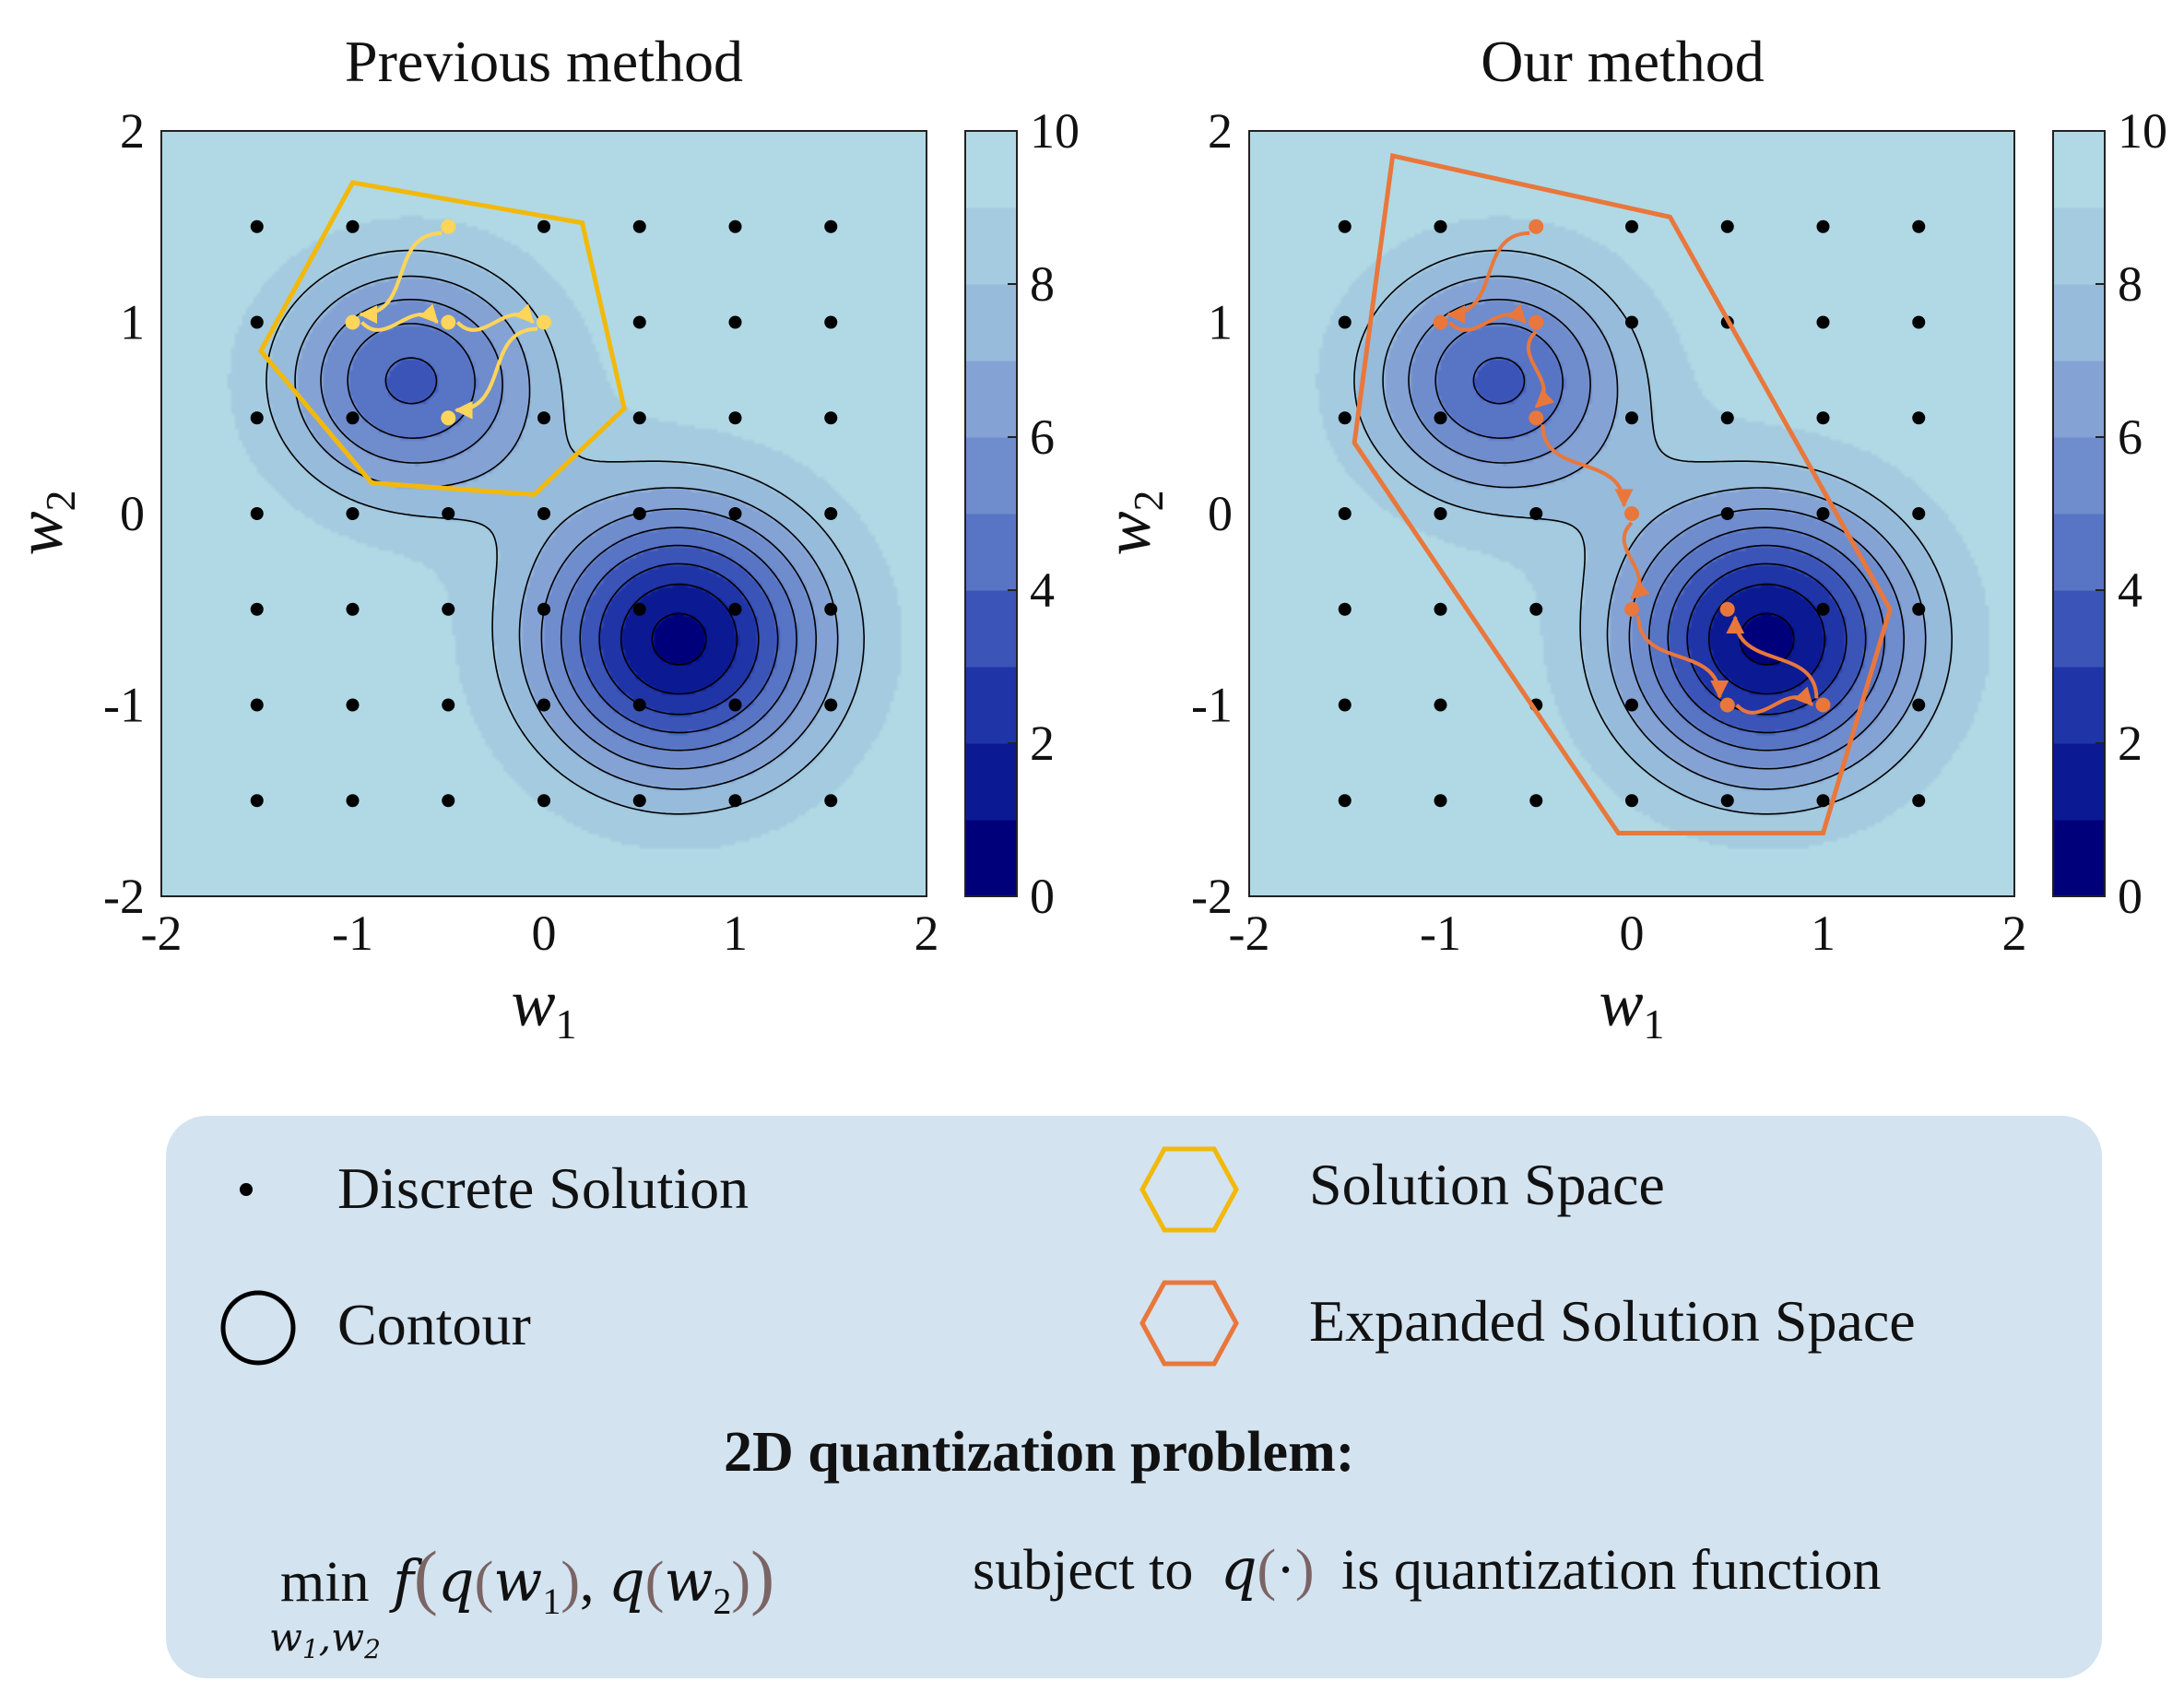 The width and height of the screenshot is (2184, 1681). Describe the element at coordinates (1083, 1570) in the screenshot. I see `subject-to-label: subject to` at that location.